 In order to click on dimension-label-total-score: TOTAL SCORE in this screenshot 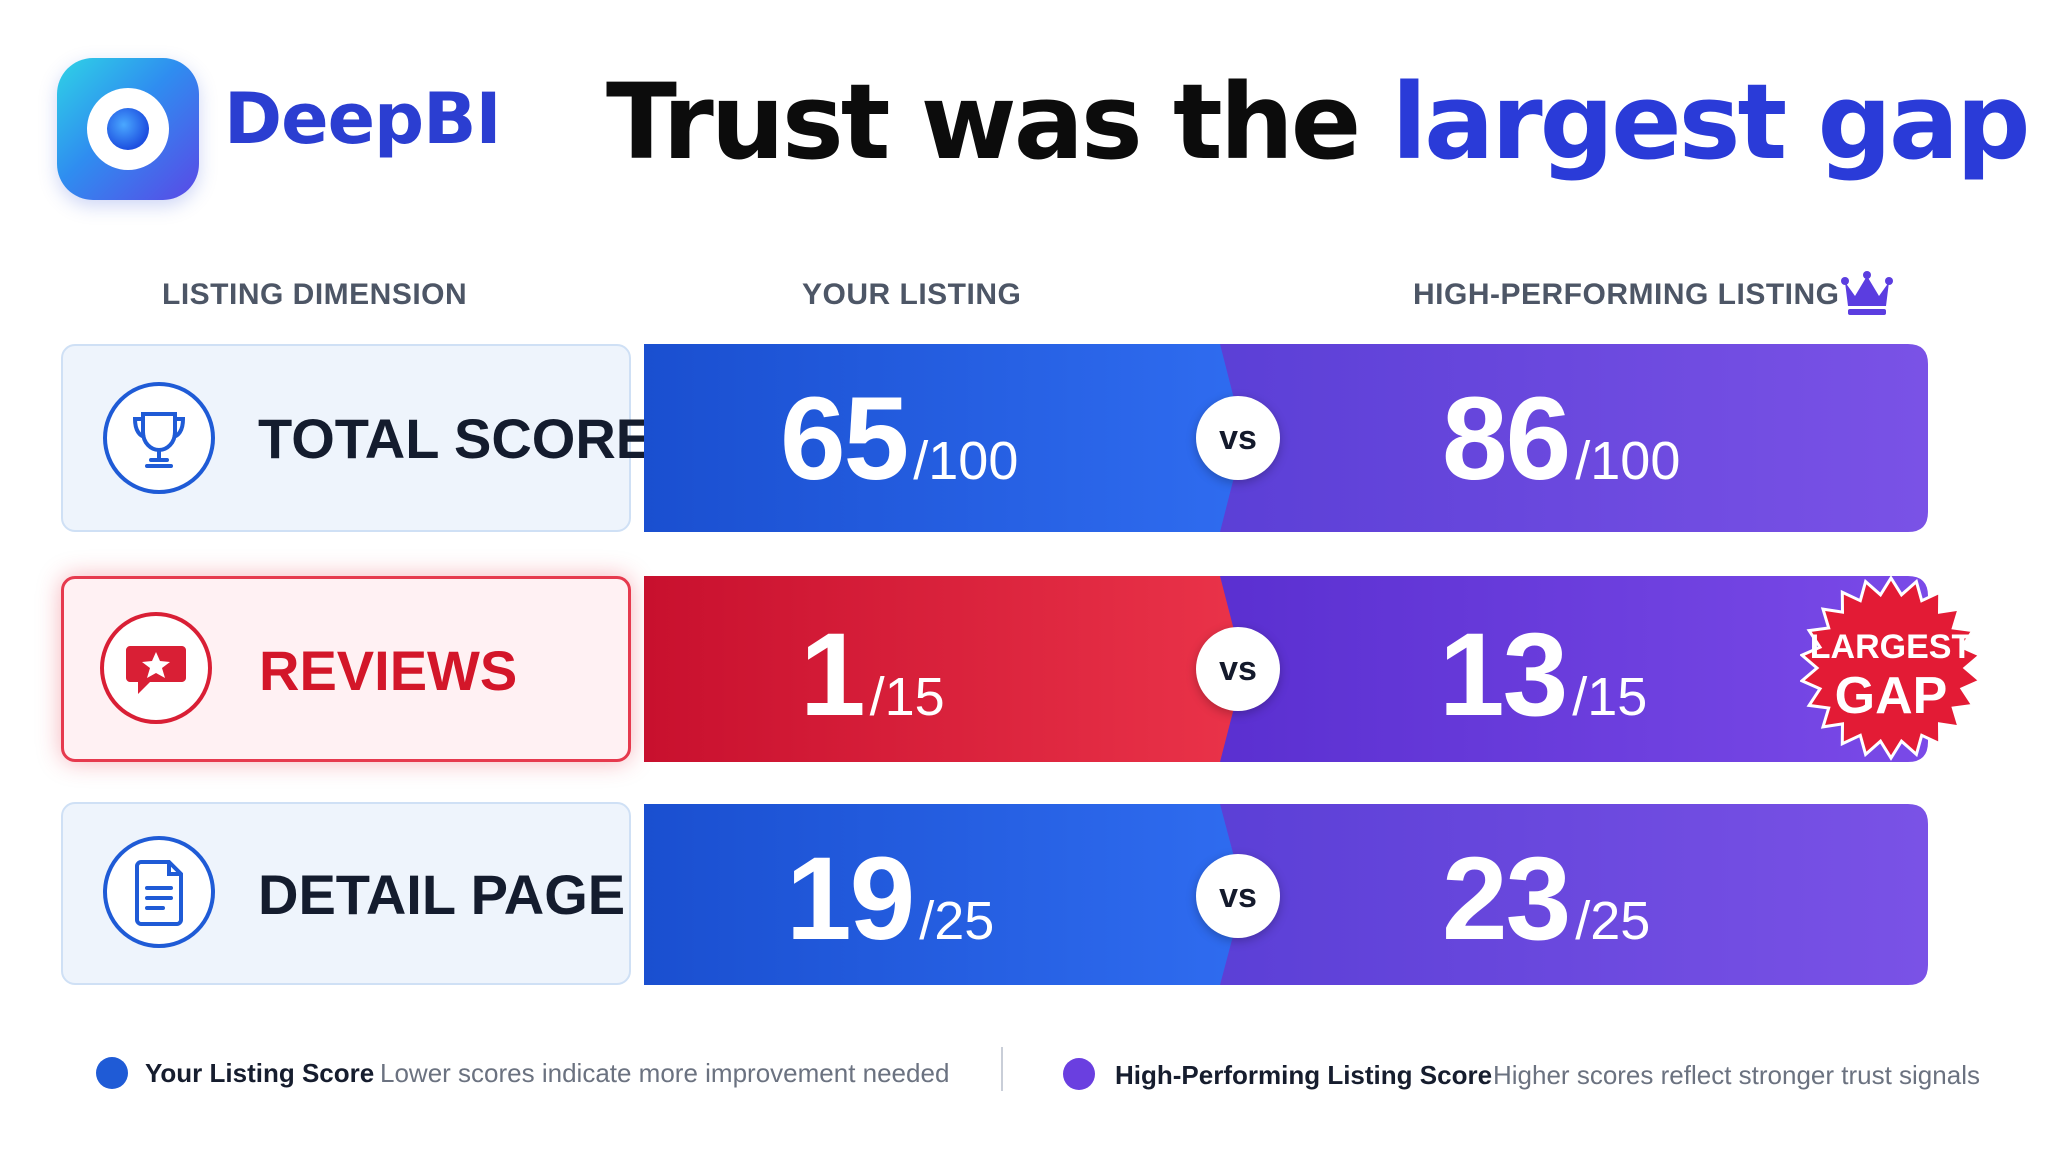, I will do `click(456, 438)`.